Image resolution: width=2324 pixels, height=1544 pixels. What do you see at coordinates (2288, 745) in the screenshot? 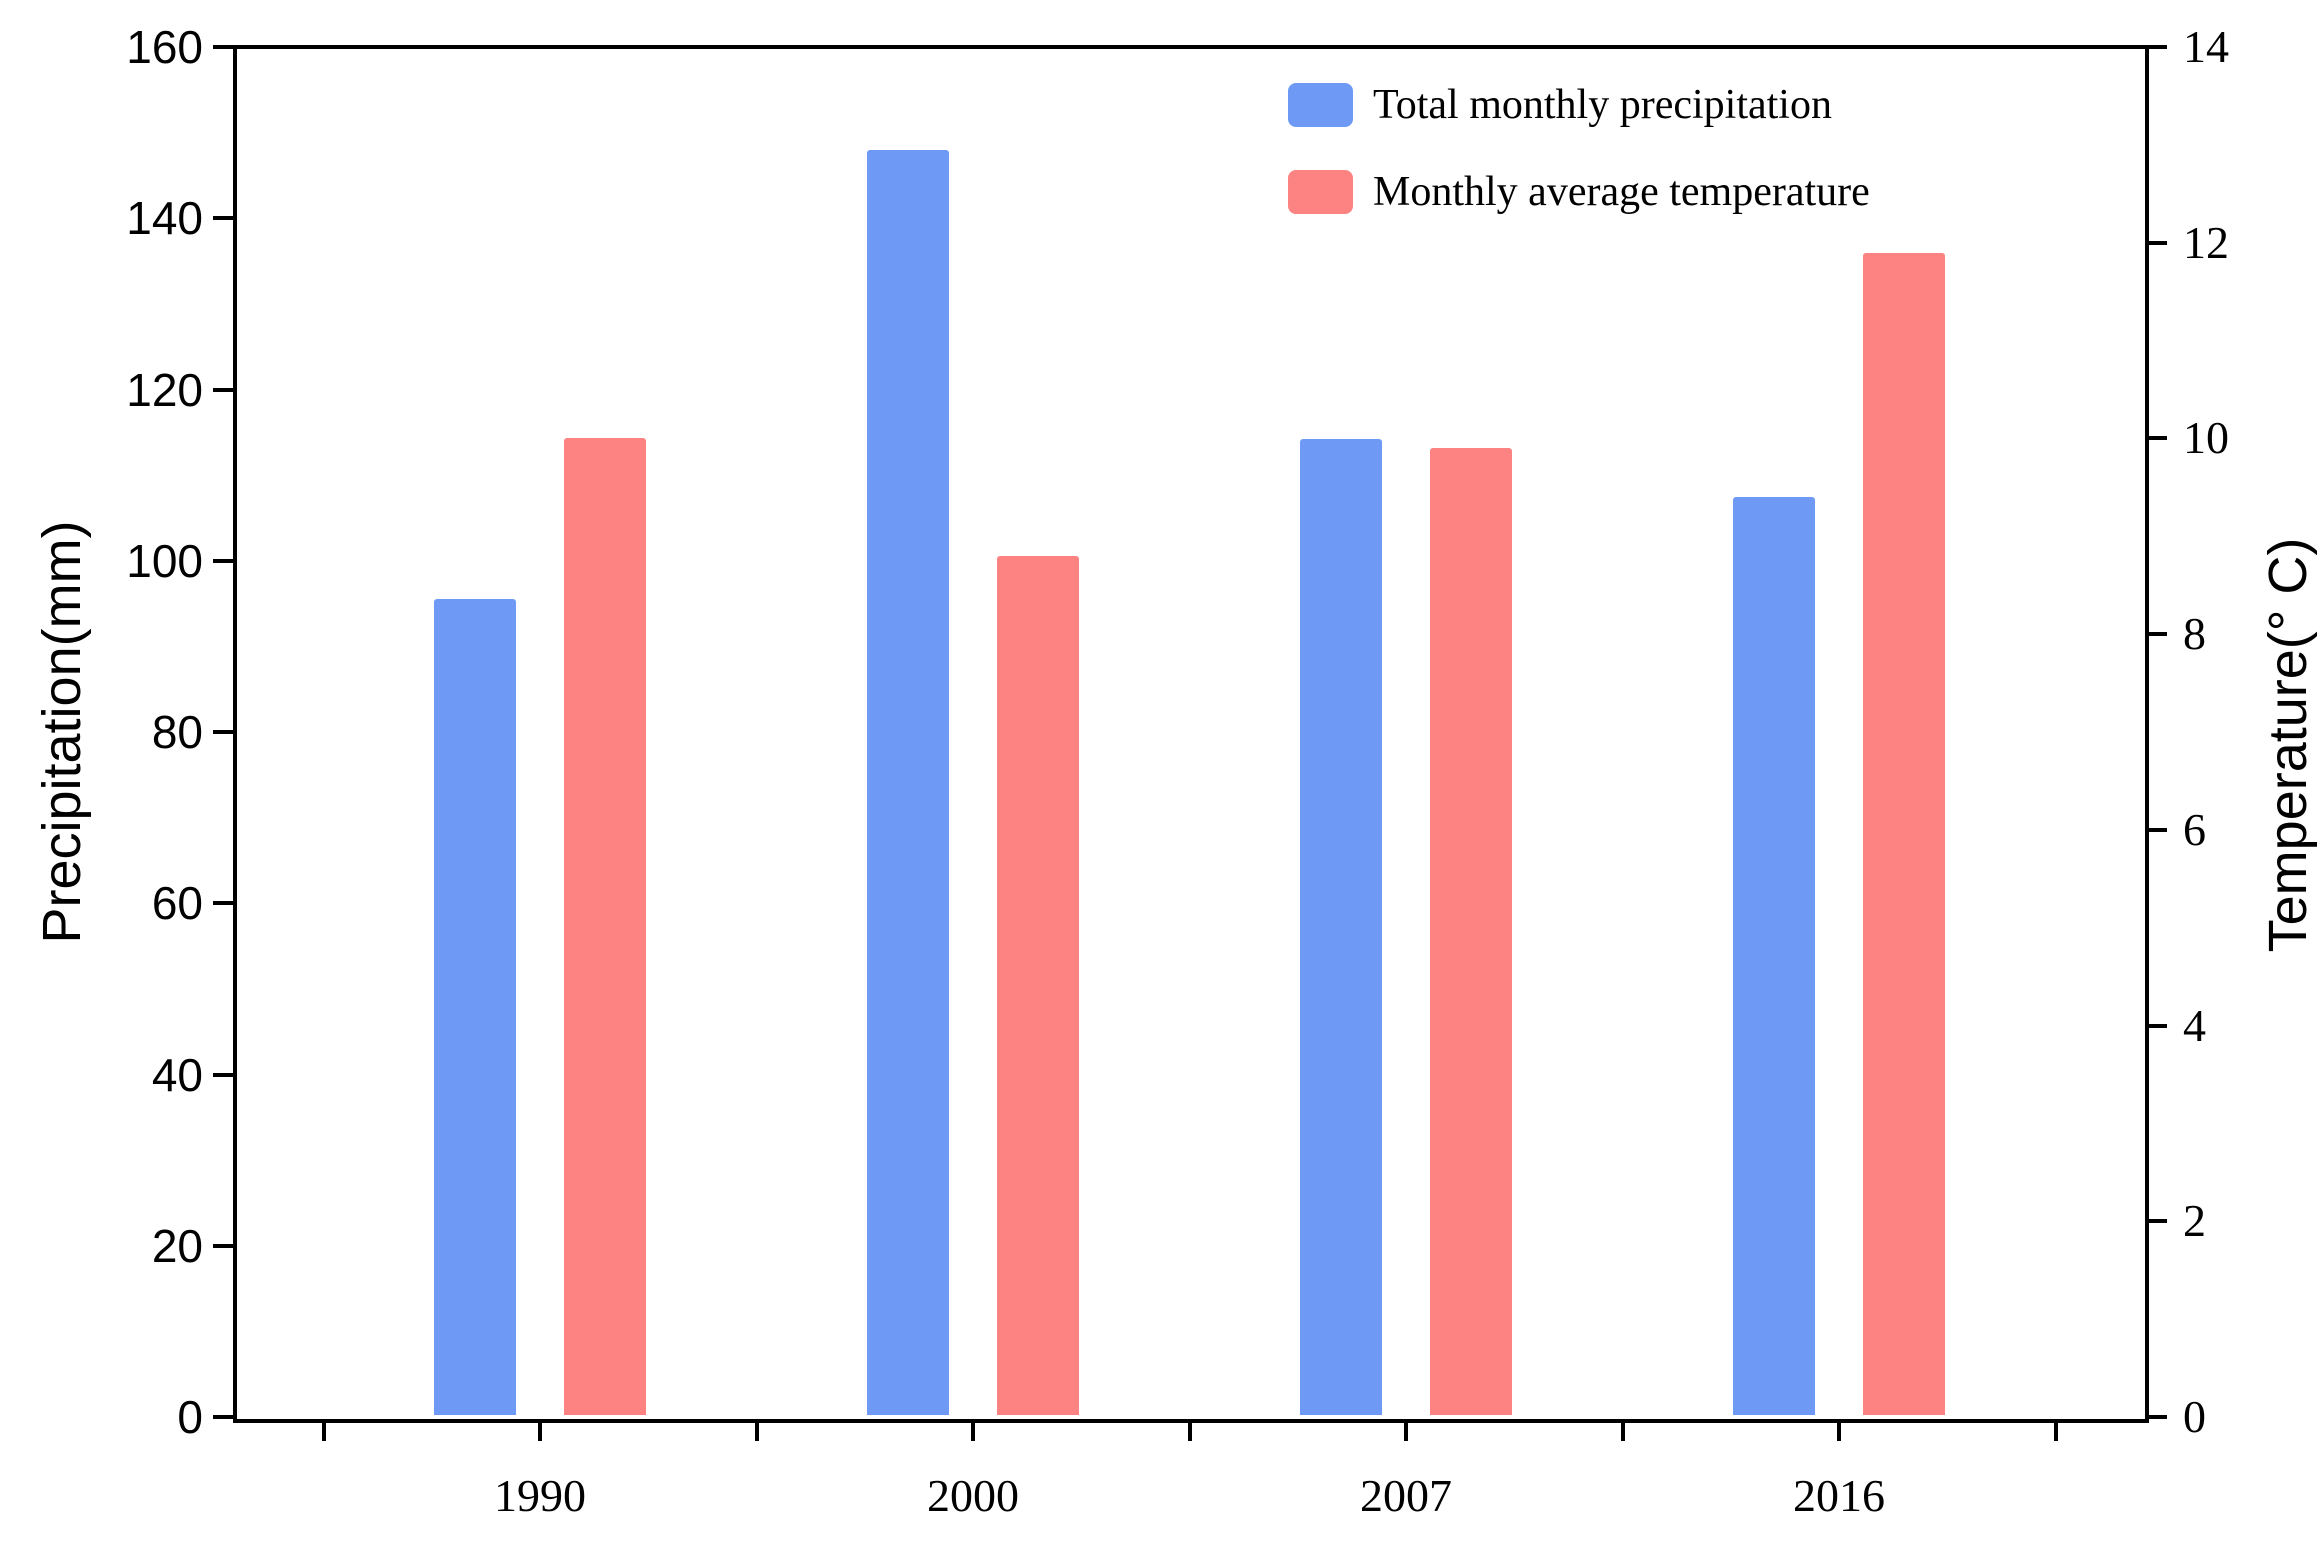
I see `right-axis-title: Temperature(° C)` at bounding box center [2288, 745].